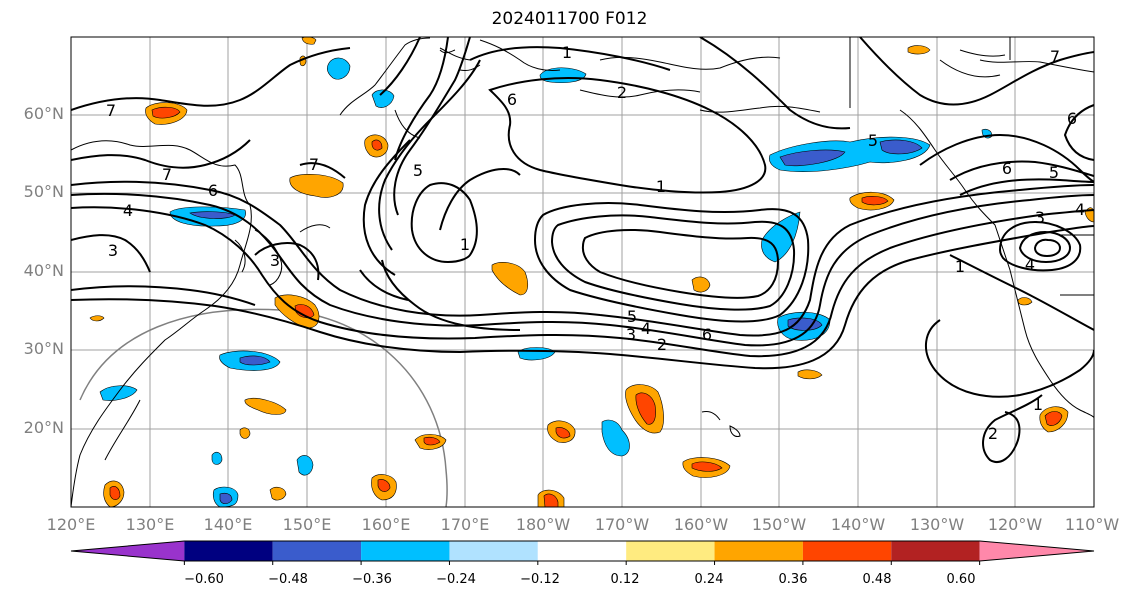  What do you see at coordinates (288, 579) in the screenshot?
I see `colorbar-label: −0.48` at bounding box center [288, 579].